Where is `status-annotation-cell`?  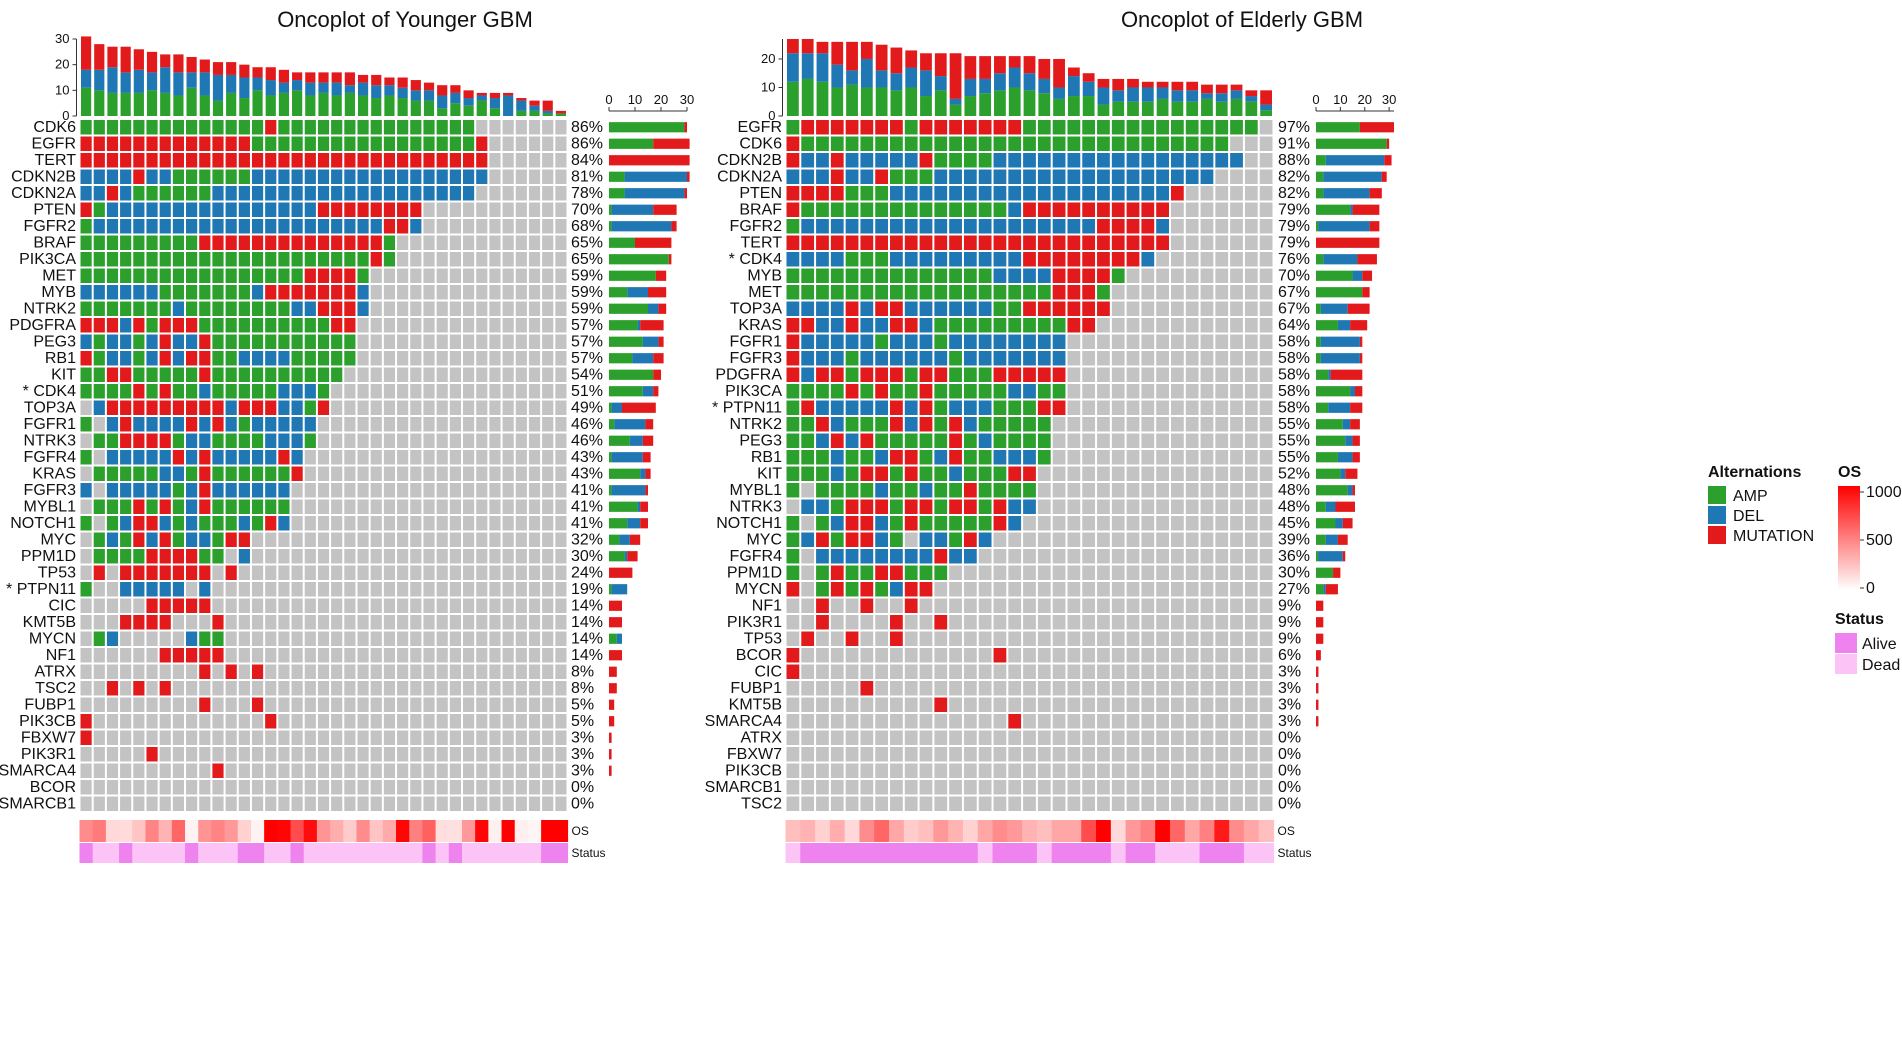 status-annotation-cell is located at coordinates (882, 853).